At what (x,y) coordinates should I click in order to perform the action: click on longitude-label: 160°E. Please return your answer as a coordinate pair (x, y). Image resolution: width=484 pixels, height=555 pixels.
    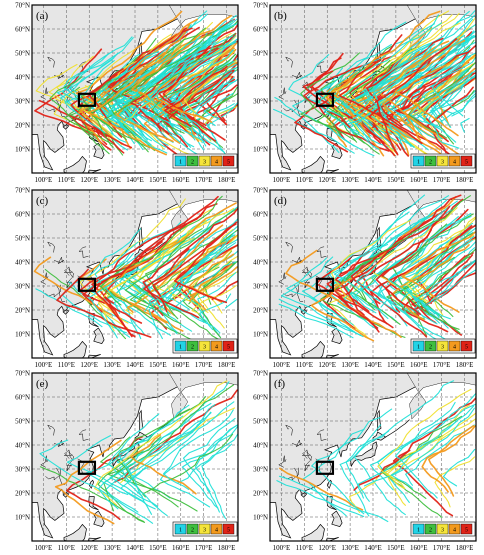
    Looking at the image, I should click on (181, 365).